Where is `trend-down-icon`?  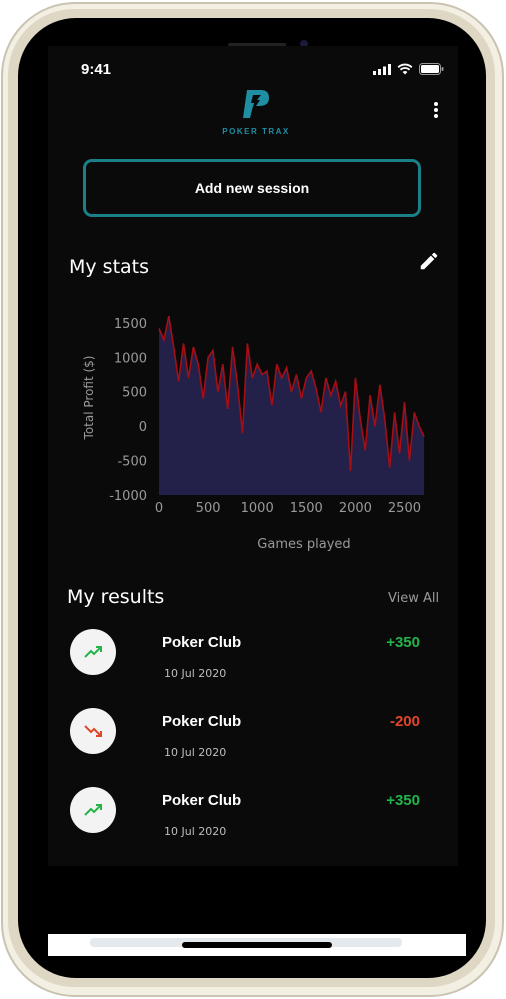 trend-down-icon is located at coordinates (93, 731).